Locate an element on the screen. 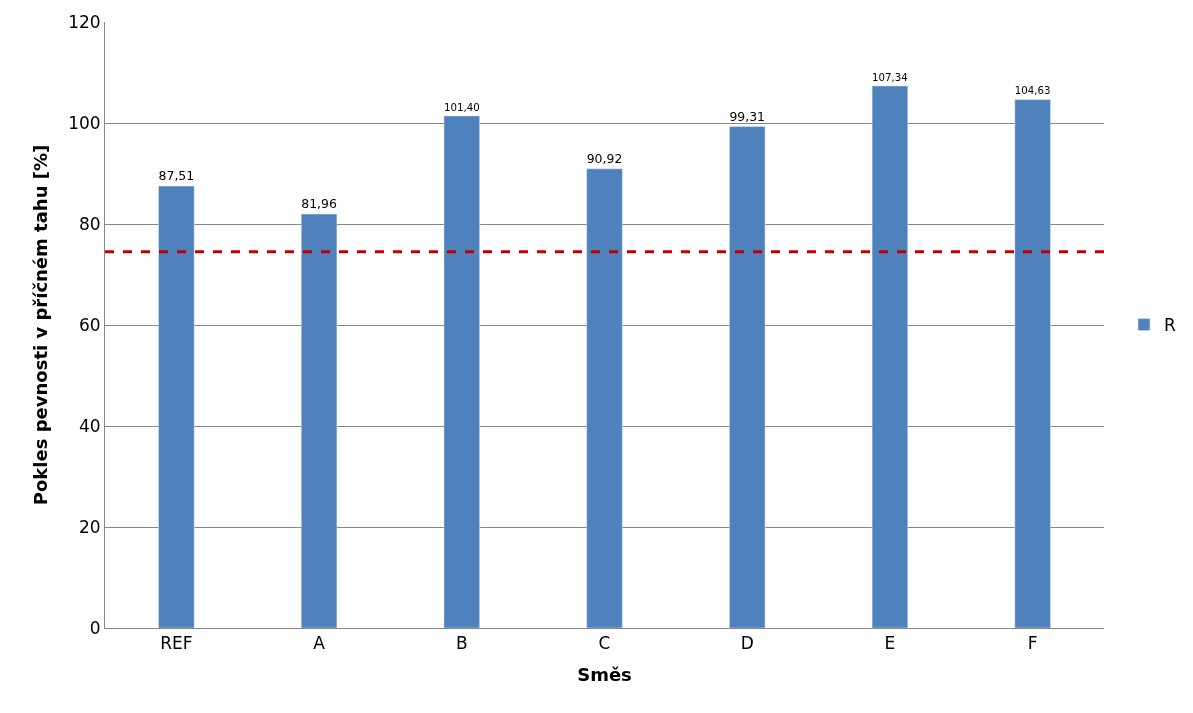 This screenshot has height=713, width=1193. y-tick-label: 60 is located at coordinates (89, 324).